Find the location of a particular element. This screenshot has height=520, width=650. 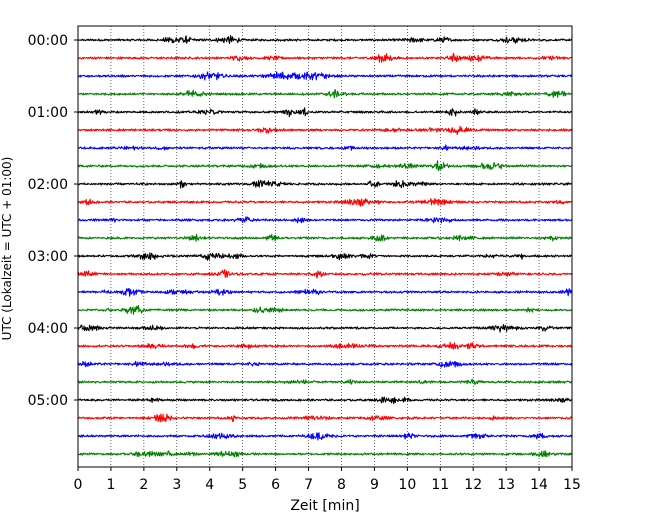

y-tick-label: 03:00 is located at coordinates (48, 257).